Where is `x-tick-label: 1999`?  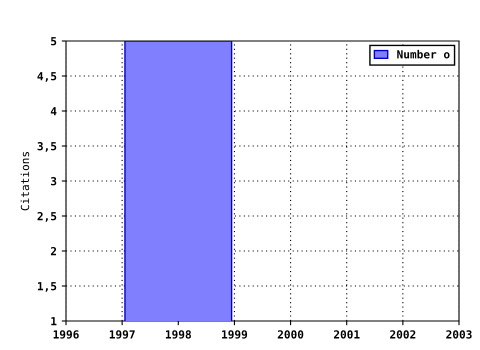 x-tick-label: 1999 is located at coordinates (235, 334).